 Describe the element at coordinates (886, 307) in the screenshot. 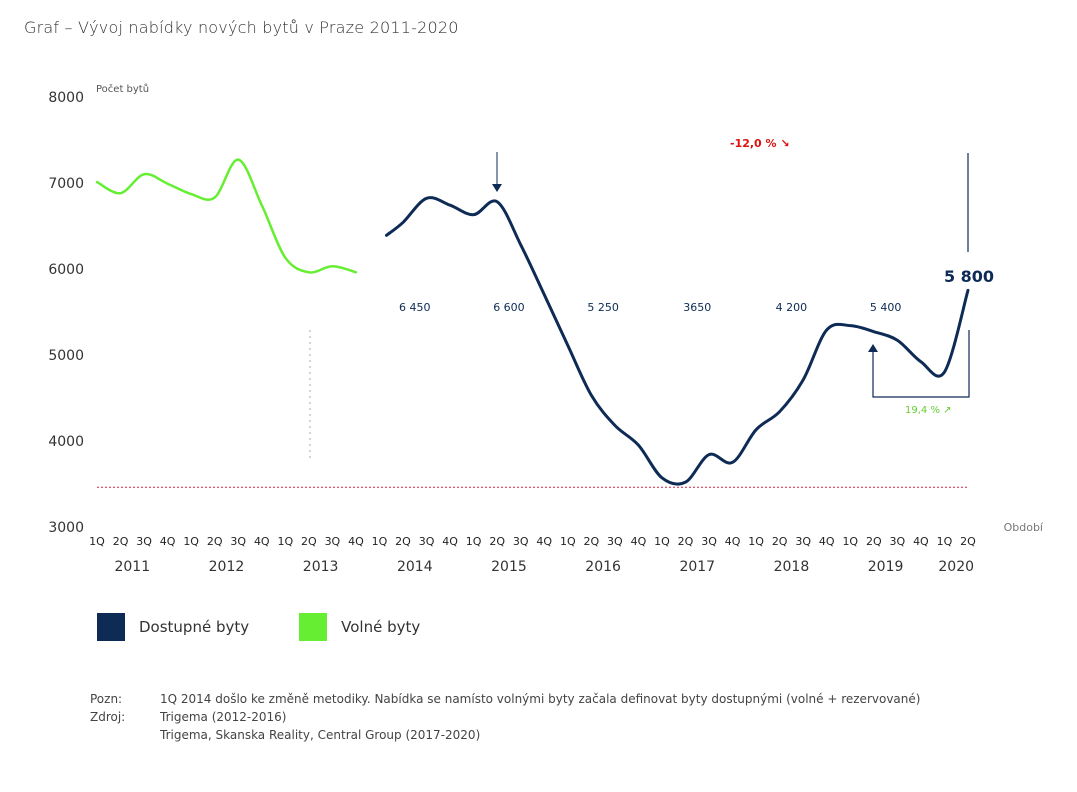

I see `yearly-value-label: 5 400` at that location.